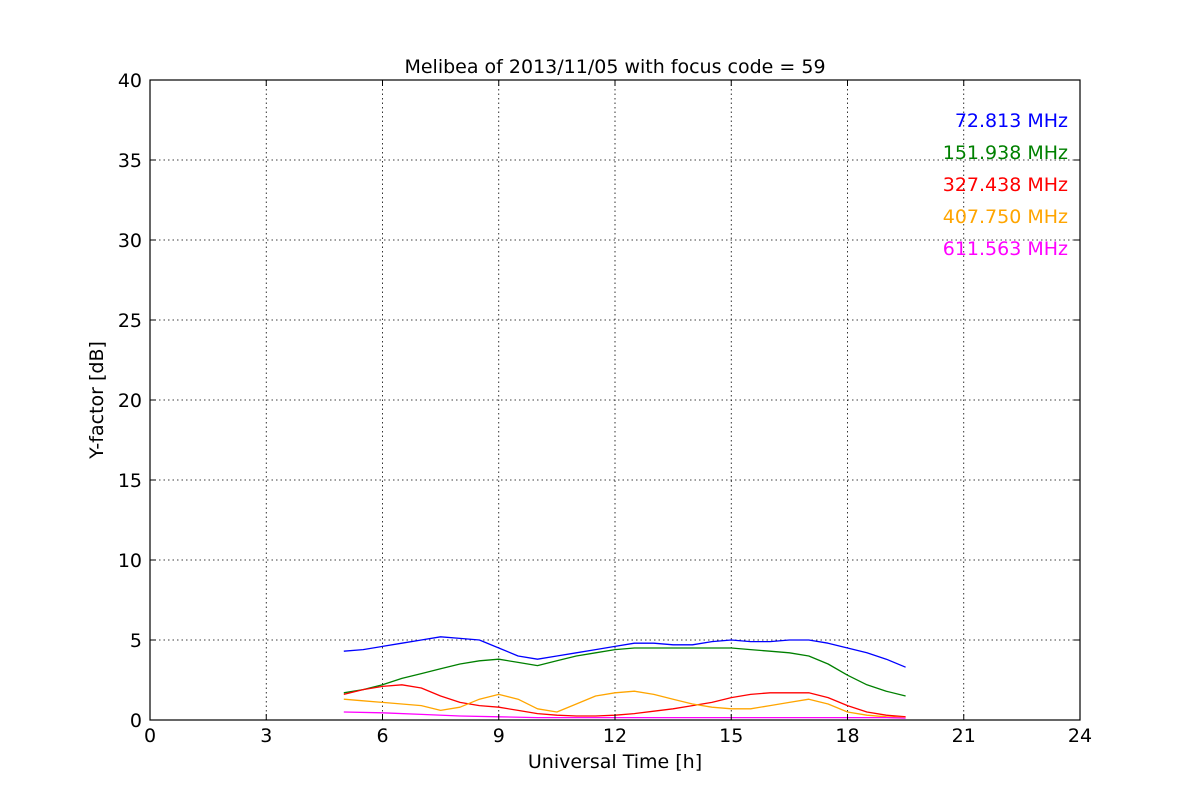 The image size is (1200, 800). I want to click on x-tick-label: 21, so click(964, 736).